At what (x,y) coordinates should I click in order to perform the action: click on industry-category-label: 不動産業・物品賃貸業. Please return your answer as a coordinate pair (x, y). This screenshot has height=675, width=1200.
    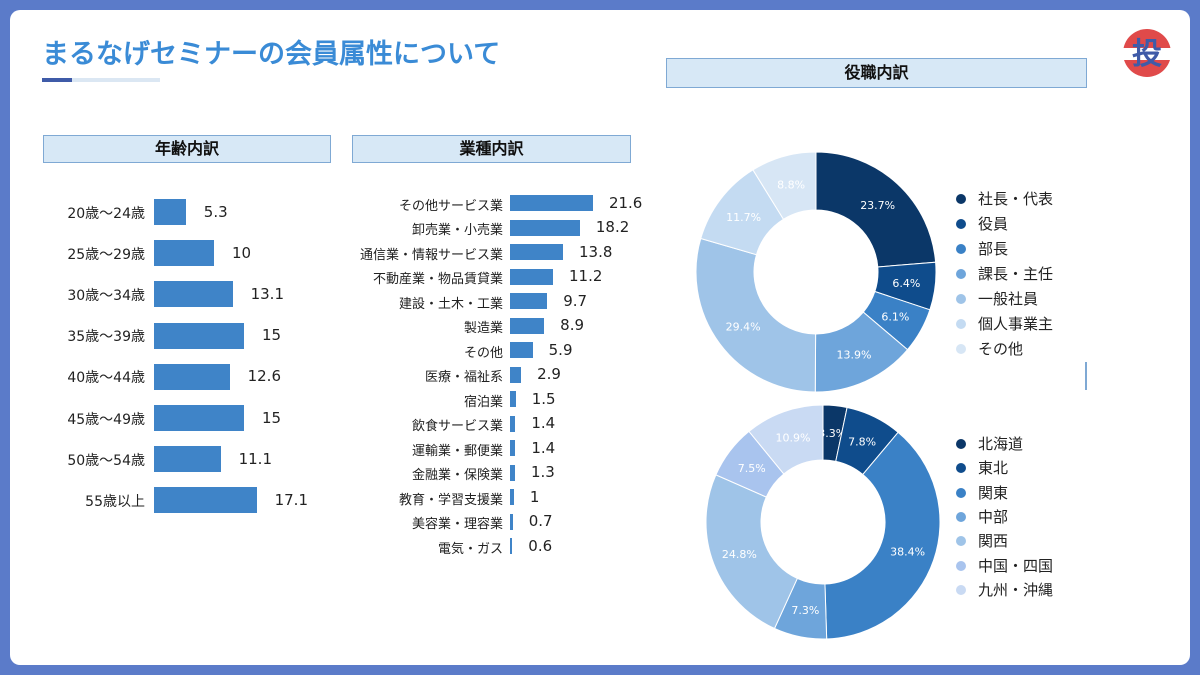
    Looking at the image, I should click on (437, 279).